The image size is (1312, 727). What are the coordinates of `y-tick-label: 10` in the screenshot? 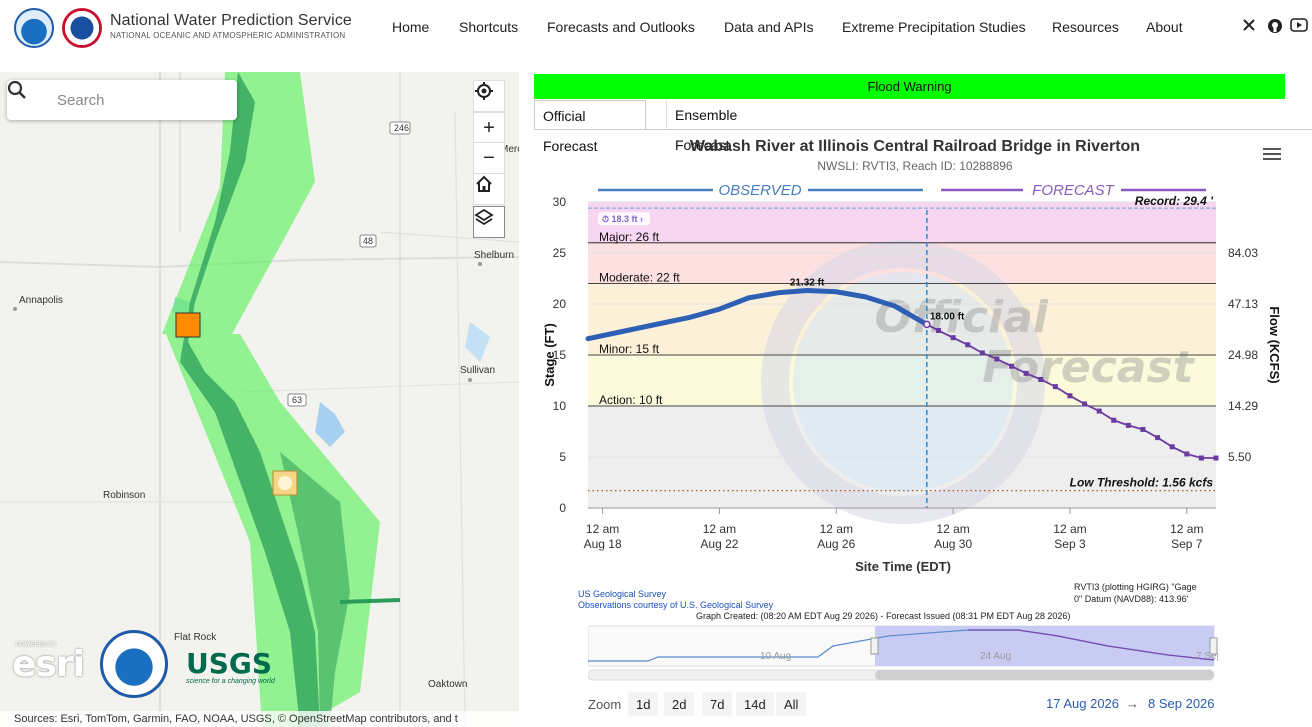 It's located at (560, 406).